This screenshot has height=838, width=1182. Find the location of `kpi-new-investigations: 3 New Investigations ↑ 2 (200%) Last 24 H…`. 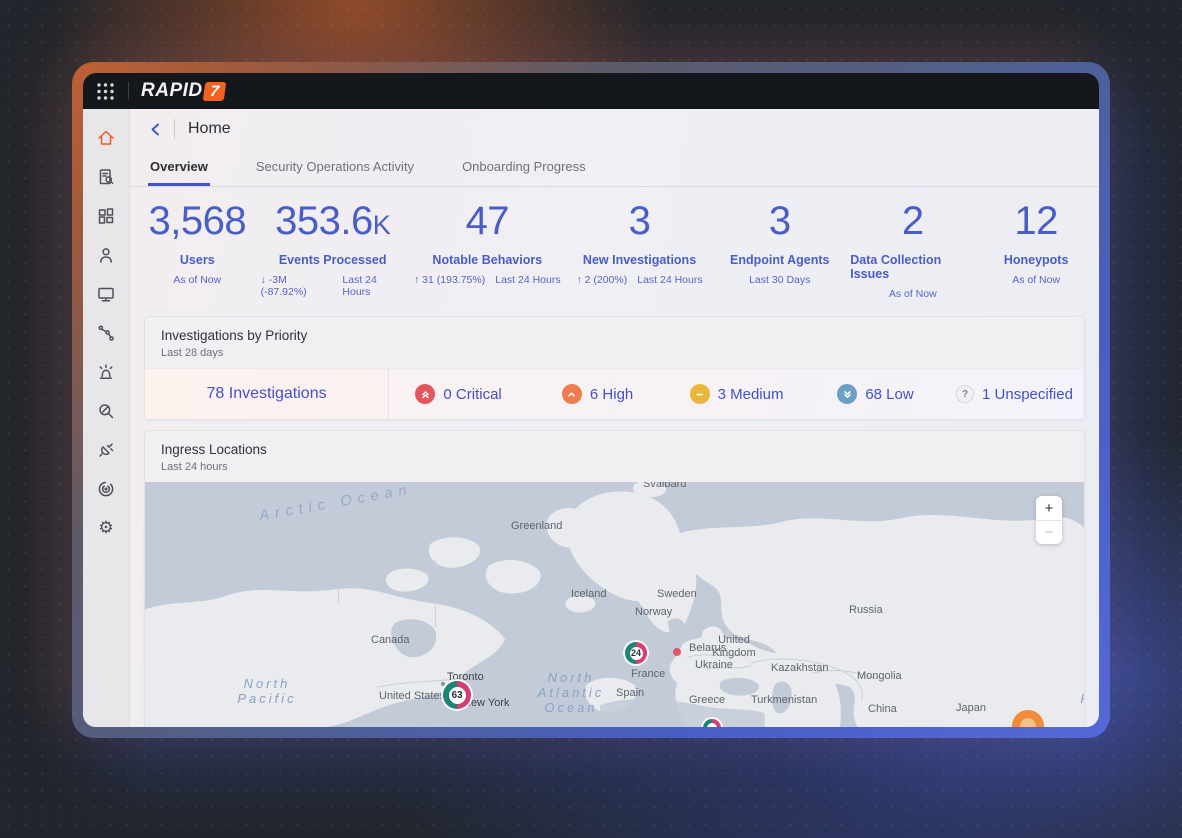

kpi-new-investigations: 3 New Investigations ↑ 2 (200%) Last 24 H… is located at coordinates (639, 249).